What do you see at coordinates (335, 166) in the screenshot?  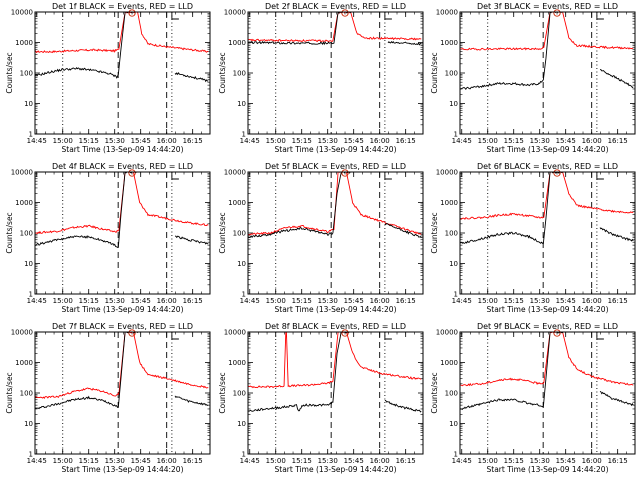 I see `panel-title: Det 5f BLACK = Events, RED = LLD` at bounding box center [335, 166].